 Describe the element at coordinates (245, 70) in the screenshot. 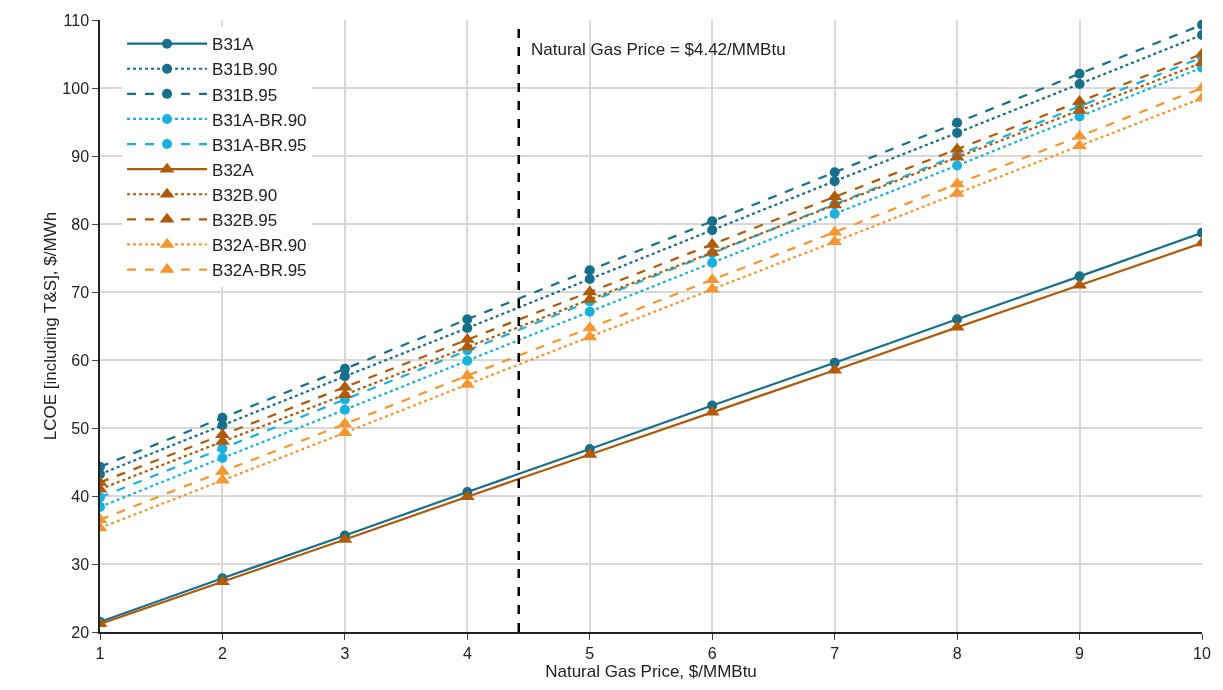

I see `legend-label: B31B.90` at that location.